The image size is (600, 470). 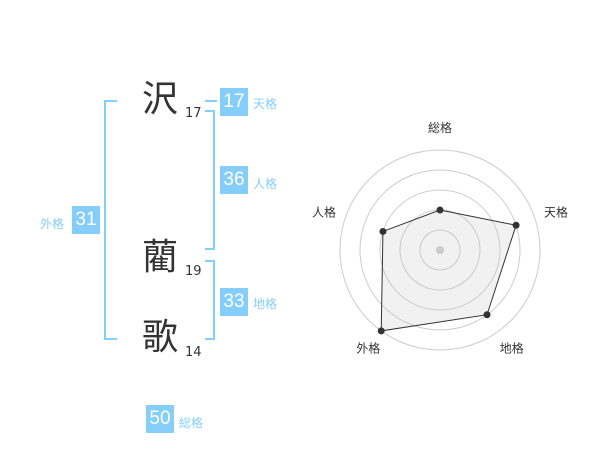 I want to click on radar-ring, so click(x=440, y=250).